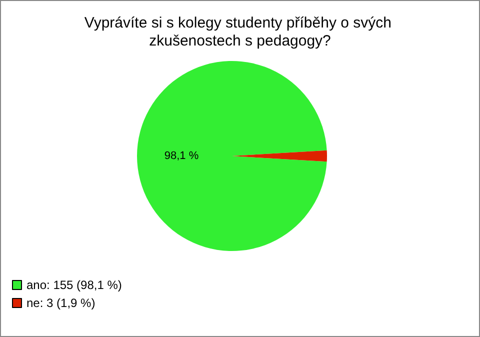 This screenshot has height=337, width=480. I want to click on legend-label: ne: 3 (1,9 %), so click(61, 303).